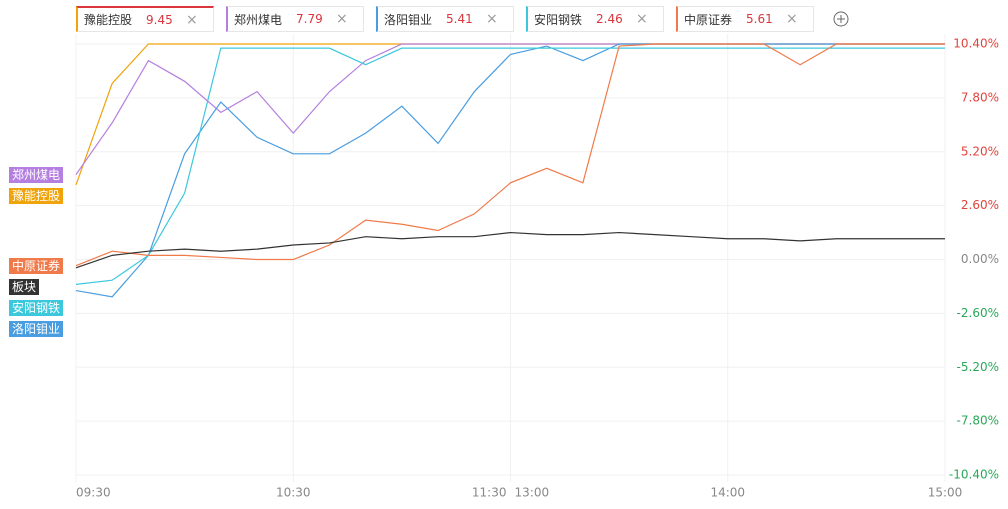  What do you see at coordinates (978, 421) in the screenshot?
I see `y-tick-label: -7.80%` at bounding box center [978, 421].